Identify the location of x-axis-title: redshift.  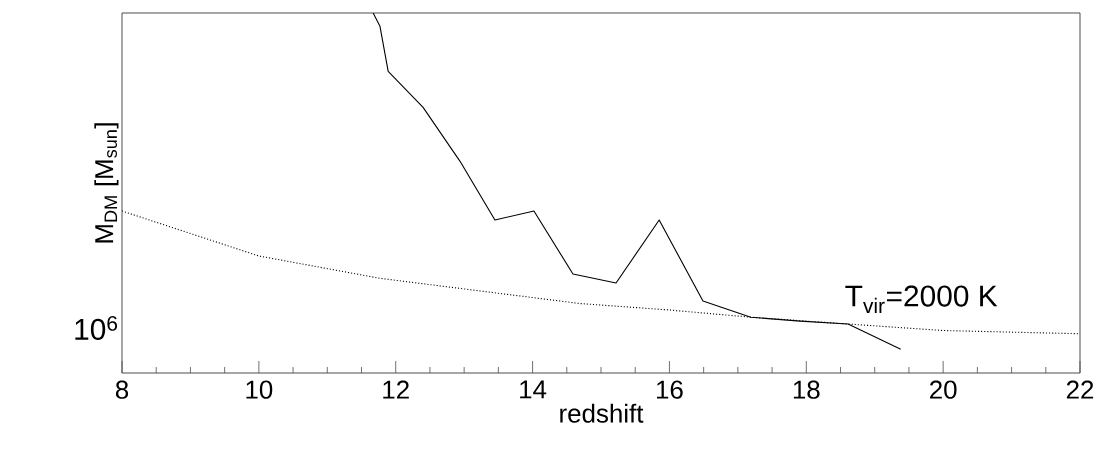
(602, 413).